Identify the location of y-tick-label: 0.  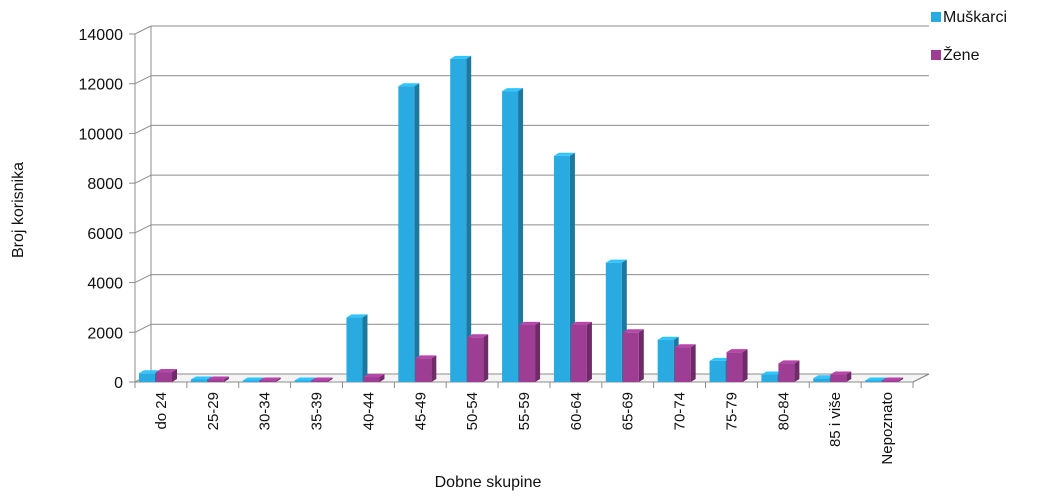
(118, 383).